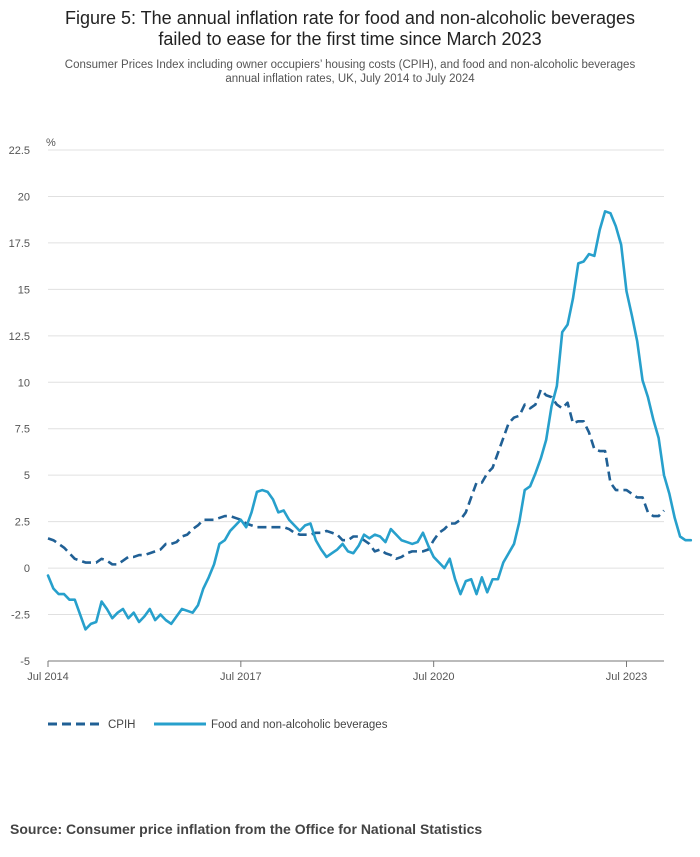  Describe the element at coordinates (24, 290) in the screenshot. I see `y-tick-label: 15` at that location.